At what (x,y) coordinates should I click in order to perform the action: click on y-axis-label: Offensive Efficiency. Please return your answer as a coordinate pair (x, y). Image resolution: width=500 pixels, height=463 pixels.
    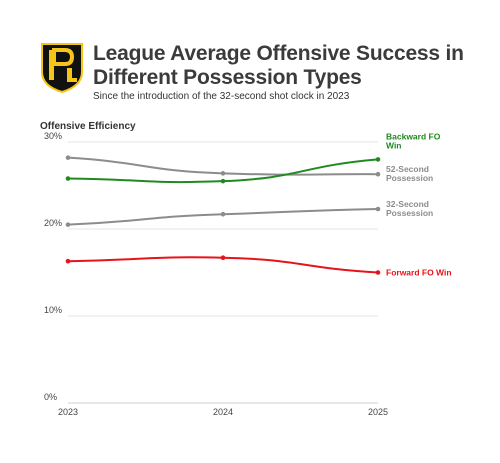
    Looking at the image, I should click on (88, 126).